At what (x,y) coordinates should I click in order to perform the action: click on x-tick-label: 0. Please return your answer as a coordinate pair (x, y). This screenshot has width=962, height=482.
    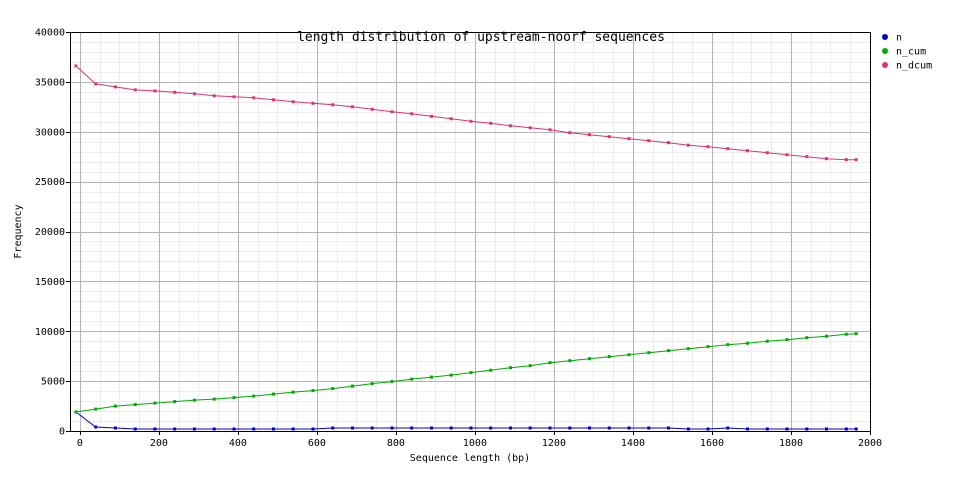
    Looking at the image, I should click on (80, 443).